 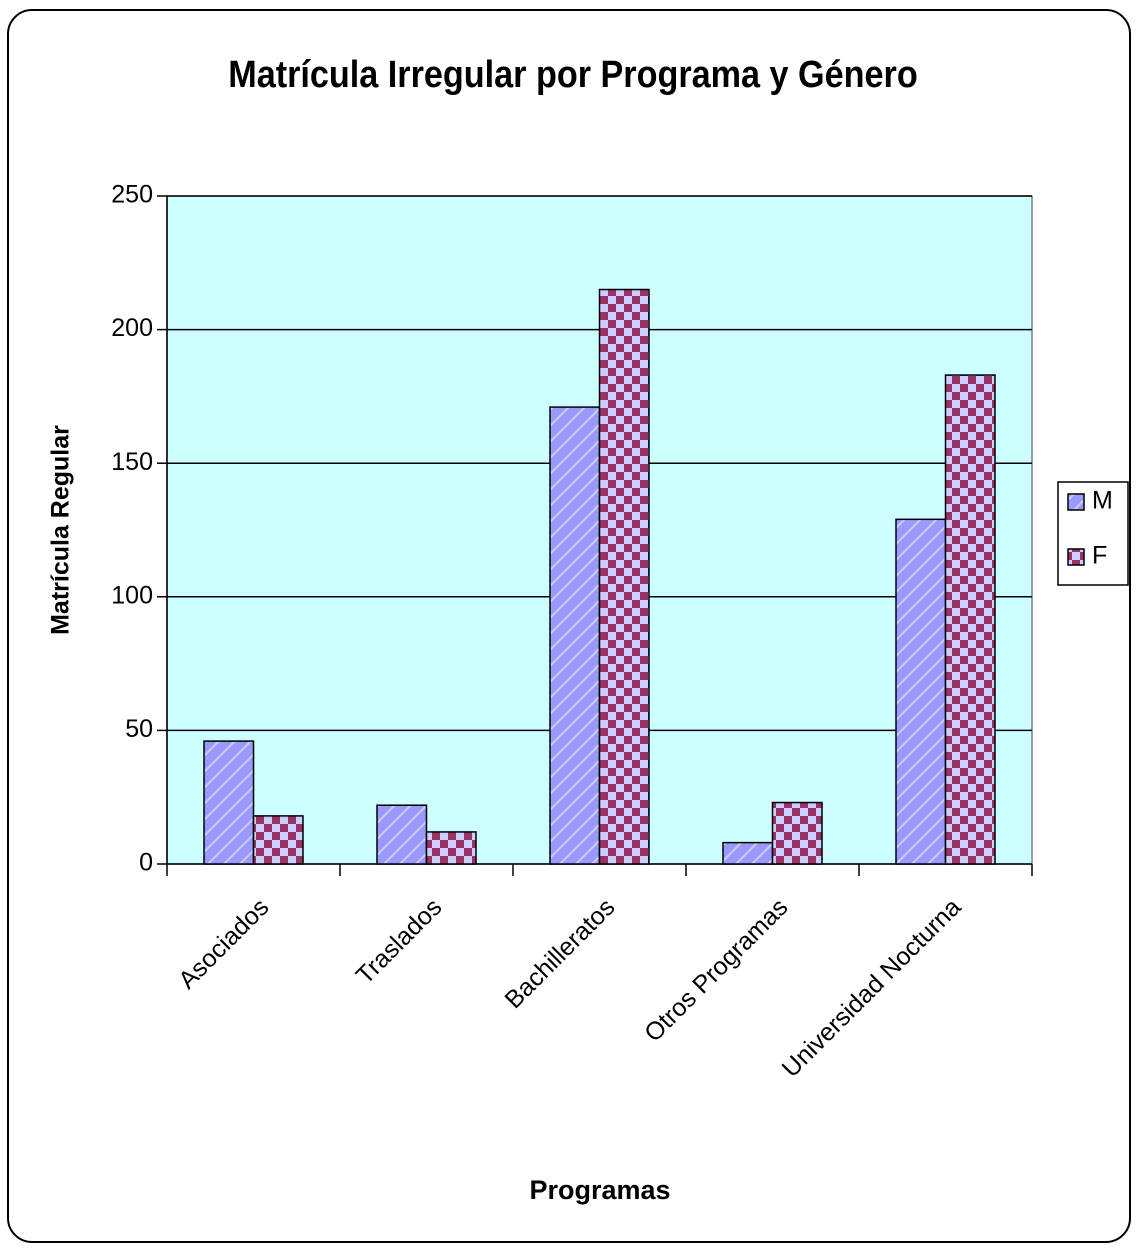 What do you see at coordinates (132, 195) in the screenshot?
I see `y-tick-label: 250` at bounding box center [132, 195].